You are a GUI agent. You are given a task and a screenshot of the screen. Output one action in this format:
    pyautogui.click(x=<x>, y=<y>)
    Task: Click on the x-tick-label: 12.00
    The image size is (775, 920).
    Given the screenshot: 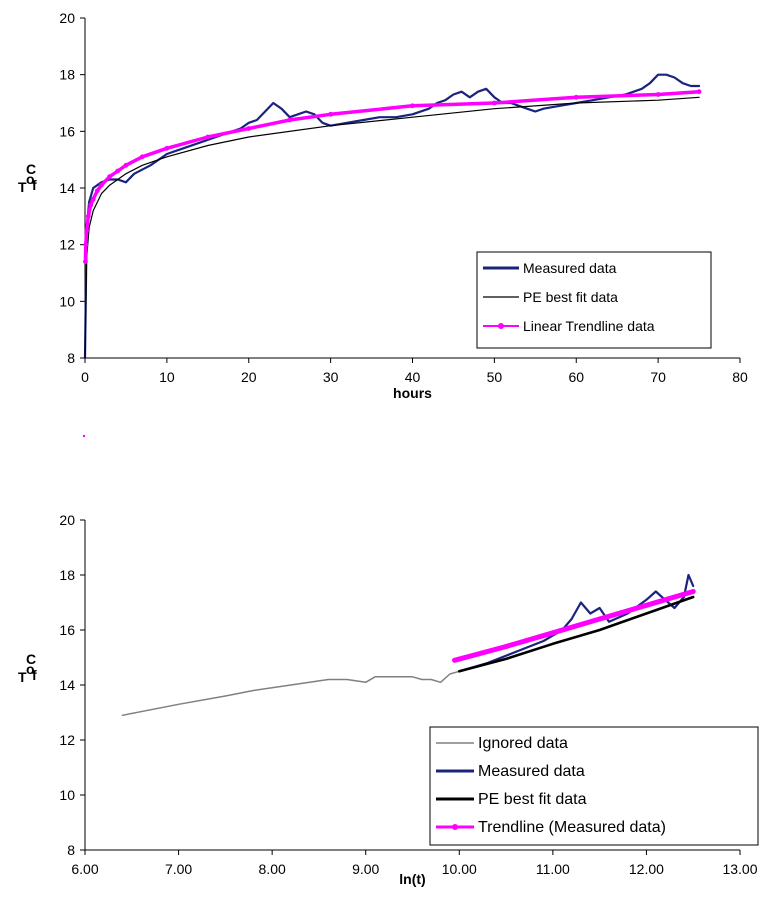 What is the action you would take?
    pyautogui.click(x=646, y=869)
    